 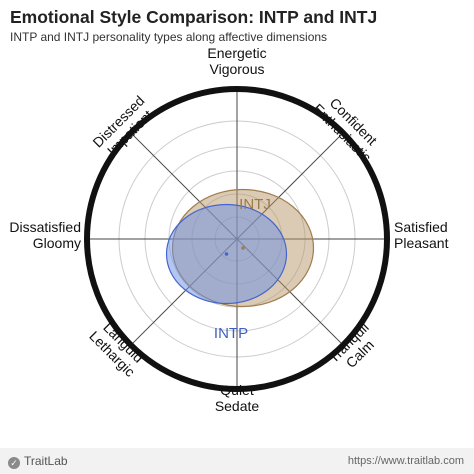 What do you see at coordinates (231, 333) in the screenshot?
I see `series-label-intp: INTP` at bounding box center [231, 333].